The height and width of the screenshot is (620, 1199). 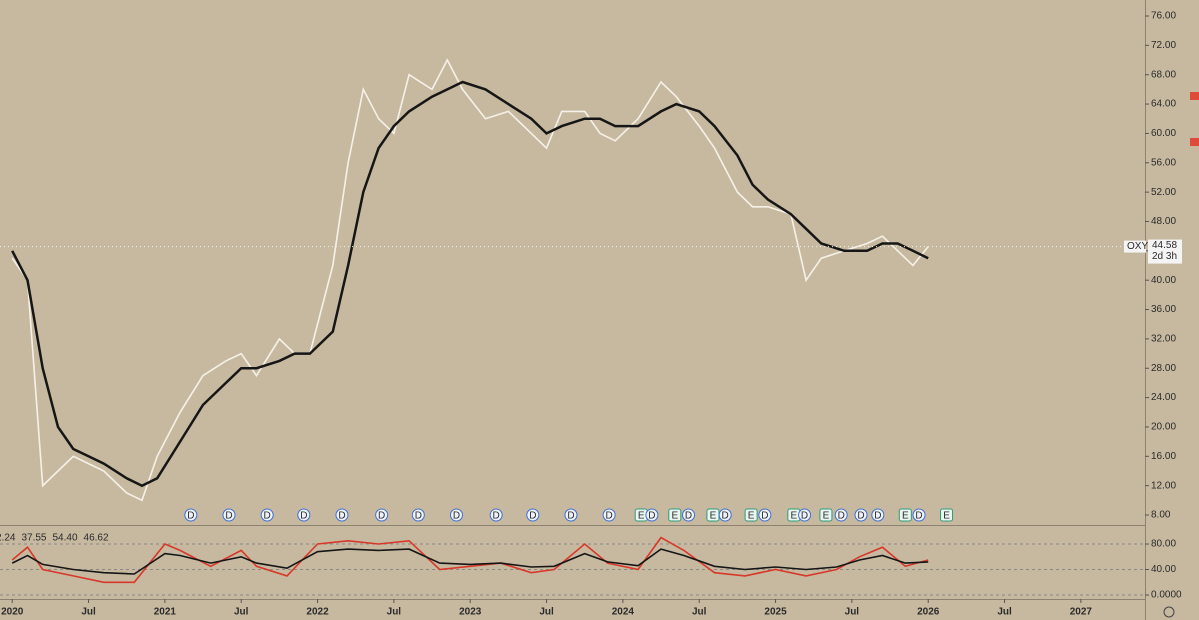 I want to click on y-tick-label: 56.00, so click(x=1163, y=162).